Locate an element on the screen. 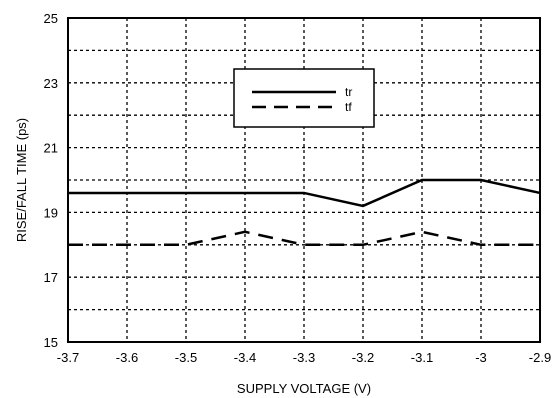  x-tick-label: -3.1 is located at coordinates (422, 357).